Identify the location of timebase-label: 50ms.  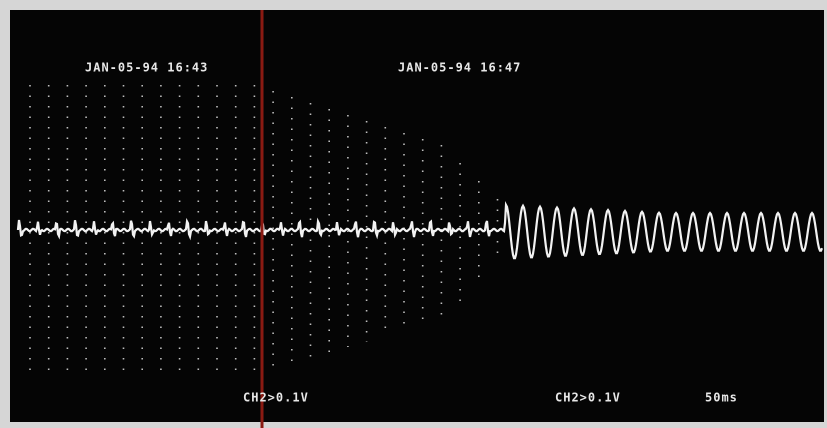
(721, 398).